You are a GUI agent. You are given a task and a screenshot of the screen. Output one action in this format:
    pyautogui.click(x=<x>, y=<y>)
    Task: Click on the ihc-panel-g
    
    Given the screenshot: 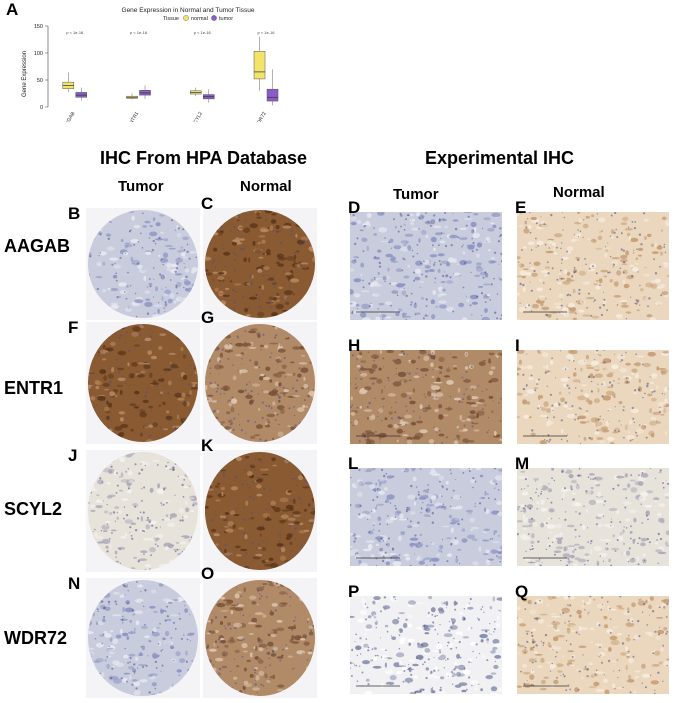 What is the action you would take?
    pyautogui.click(x=260, y=383)
    